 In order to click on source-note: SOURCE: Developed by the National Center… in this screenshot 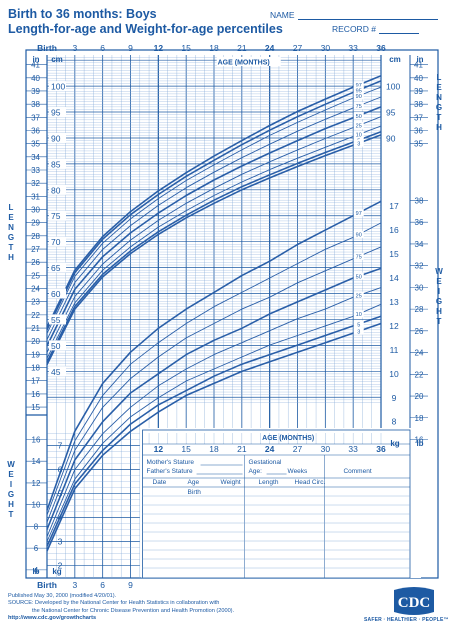, I will do `click(114, 603)`.